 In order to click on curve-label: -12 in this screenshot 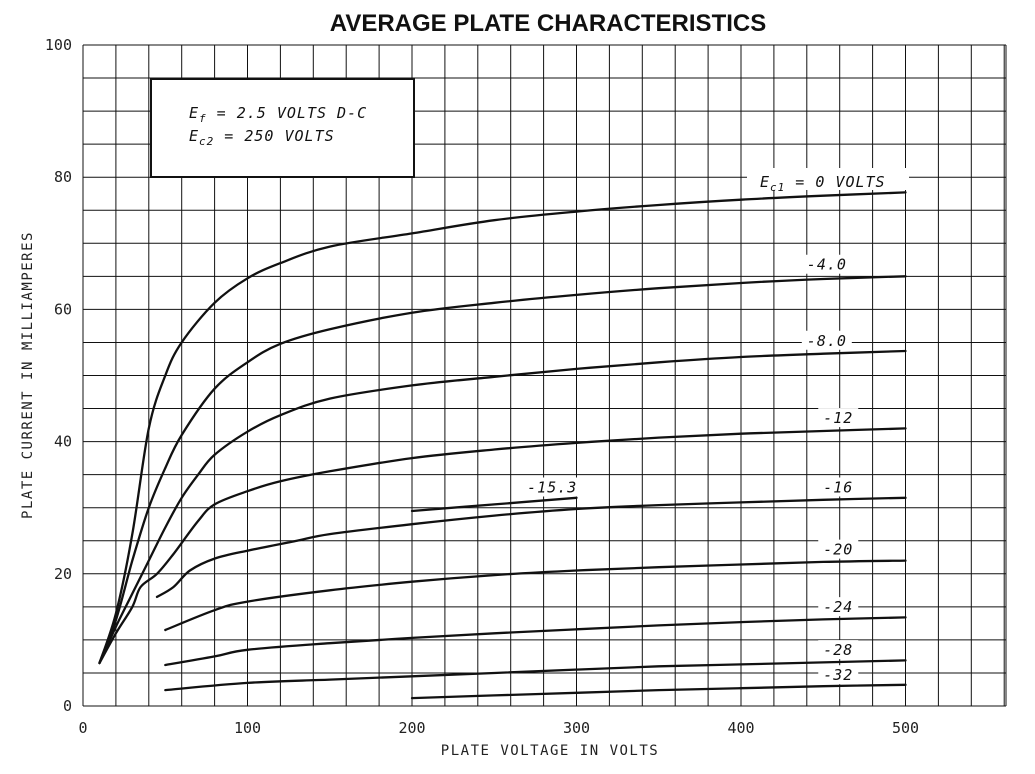, I will do `click(838, 418)`.